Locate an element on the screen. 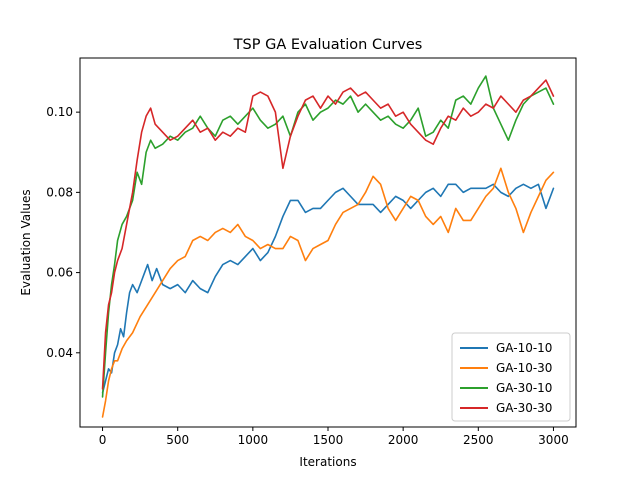 The image size is (640, 480). legend-label: GA-10-10 is located at coordinates (524, 348).